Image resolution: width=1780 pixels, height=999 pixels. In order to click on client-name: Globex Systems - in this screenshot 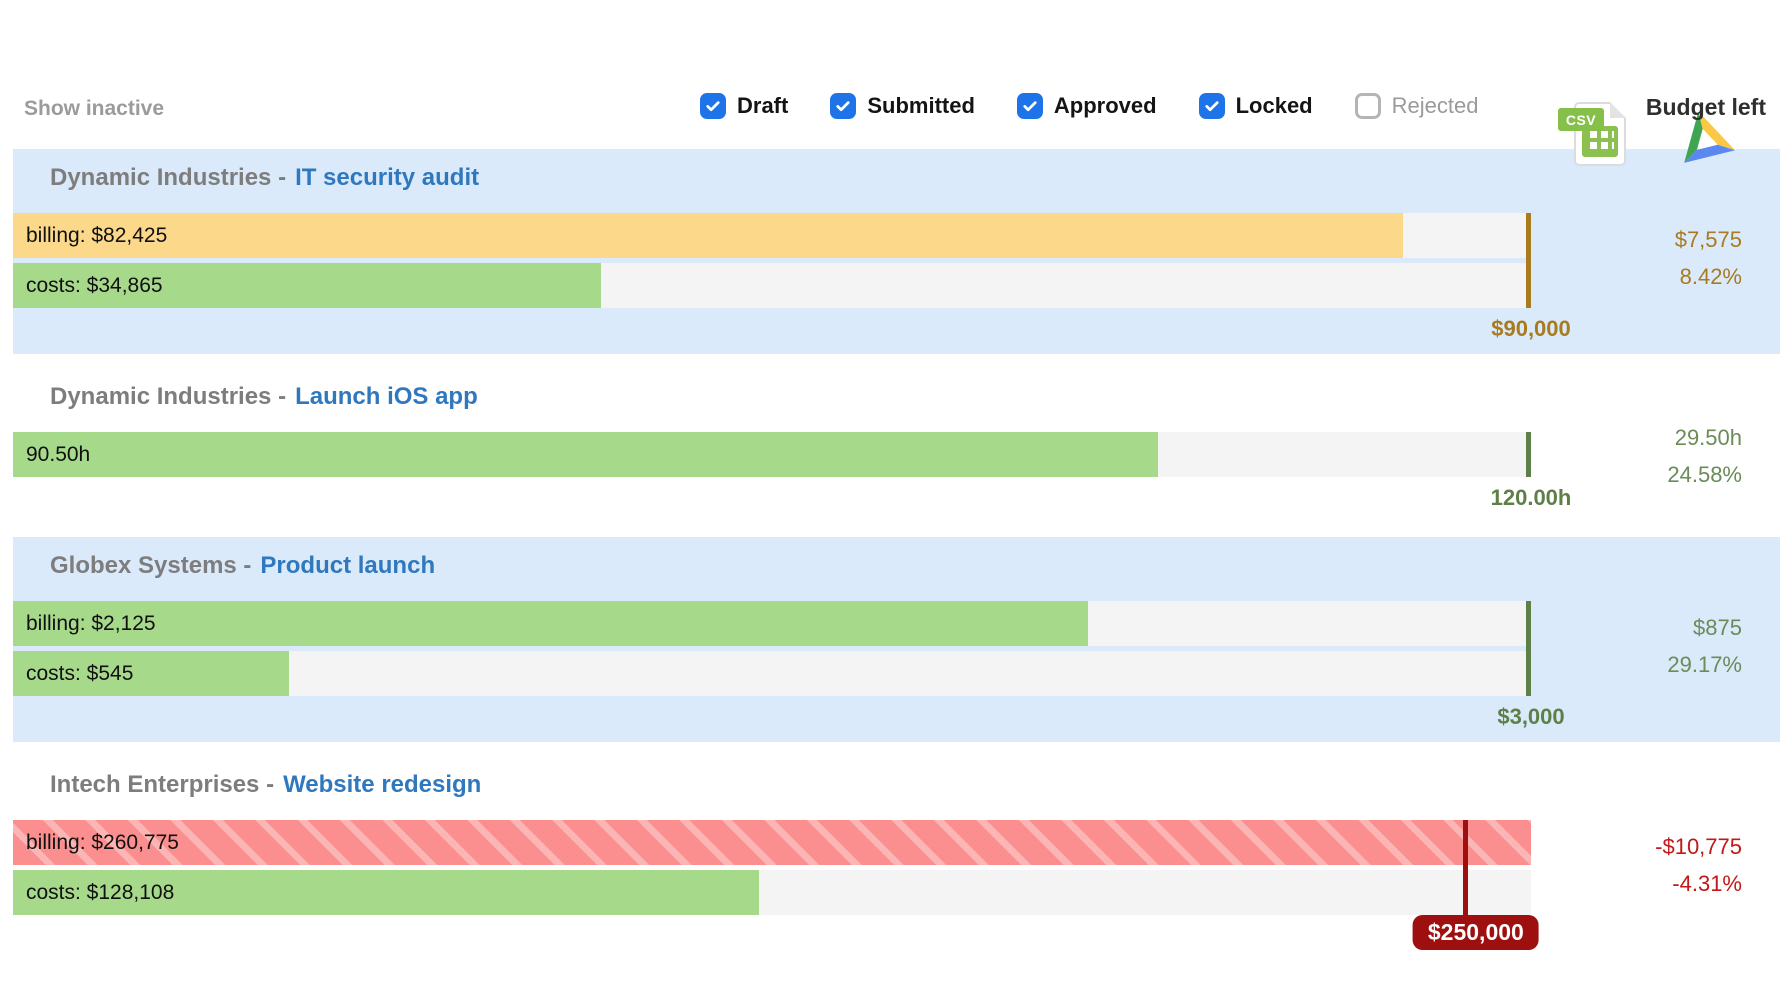, I will do `click(151, 565)`.